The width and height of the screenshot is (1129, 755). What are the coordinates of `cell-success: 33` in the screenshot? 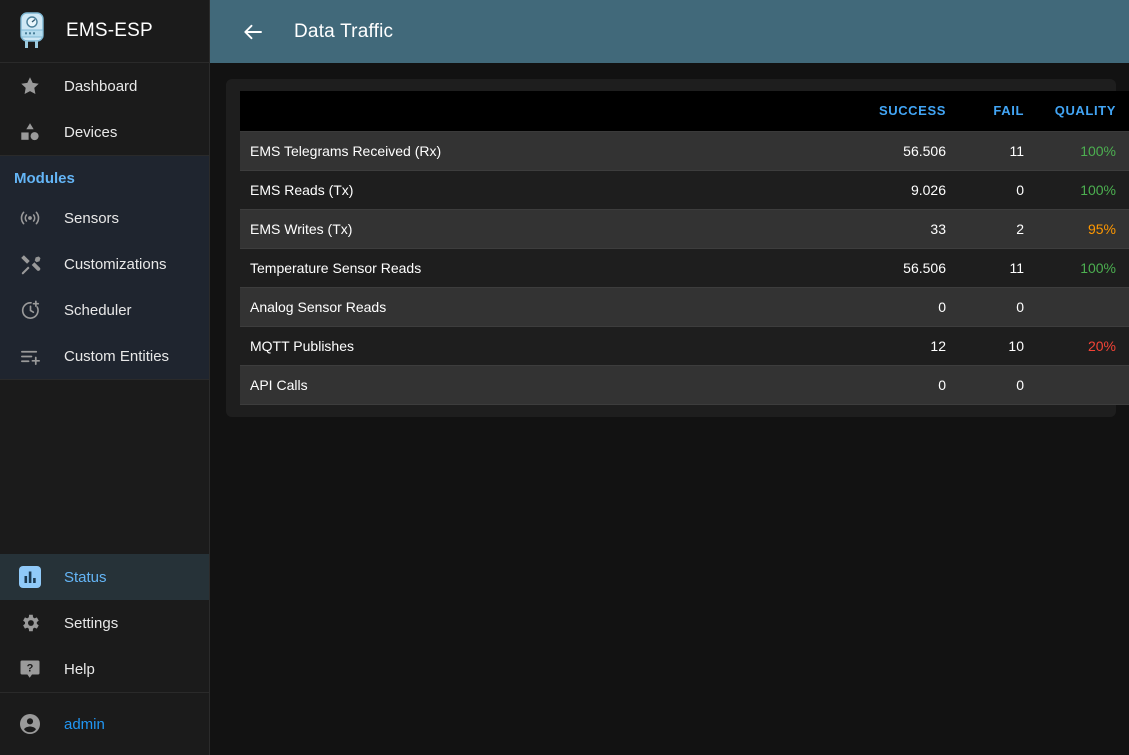 It's located at (900, 228).